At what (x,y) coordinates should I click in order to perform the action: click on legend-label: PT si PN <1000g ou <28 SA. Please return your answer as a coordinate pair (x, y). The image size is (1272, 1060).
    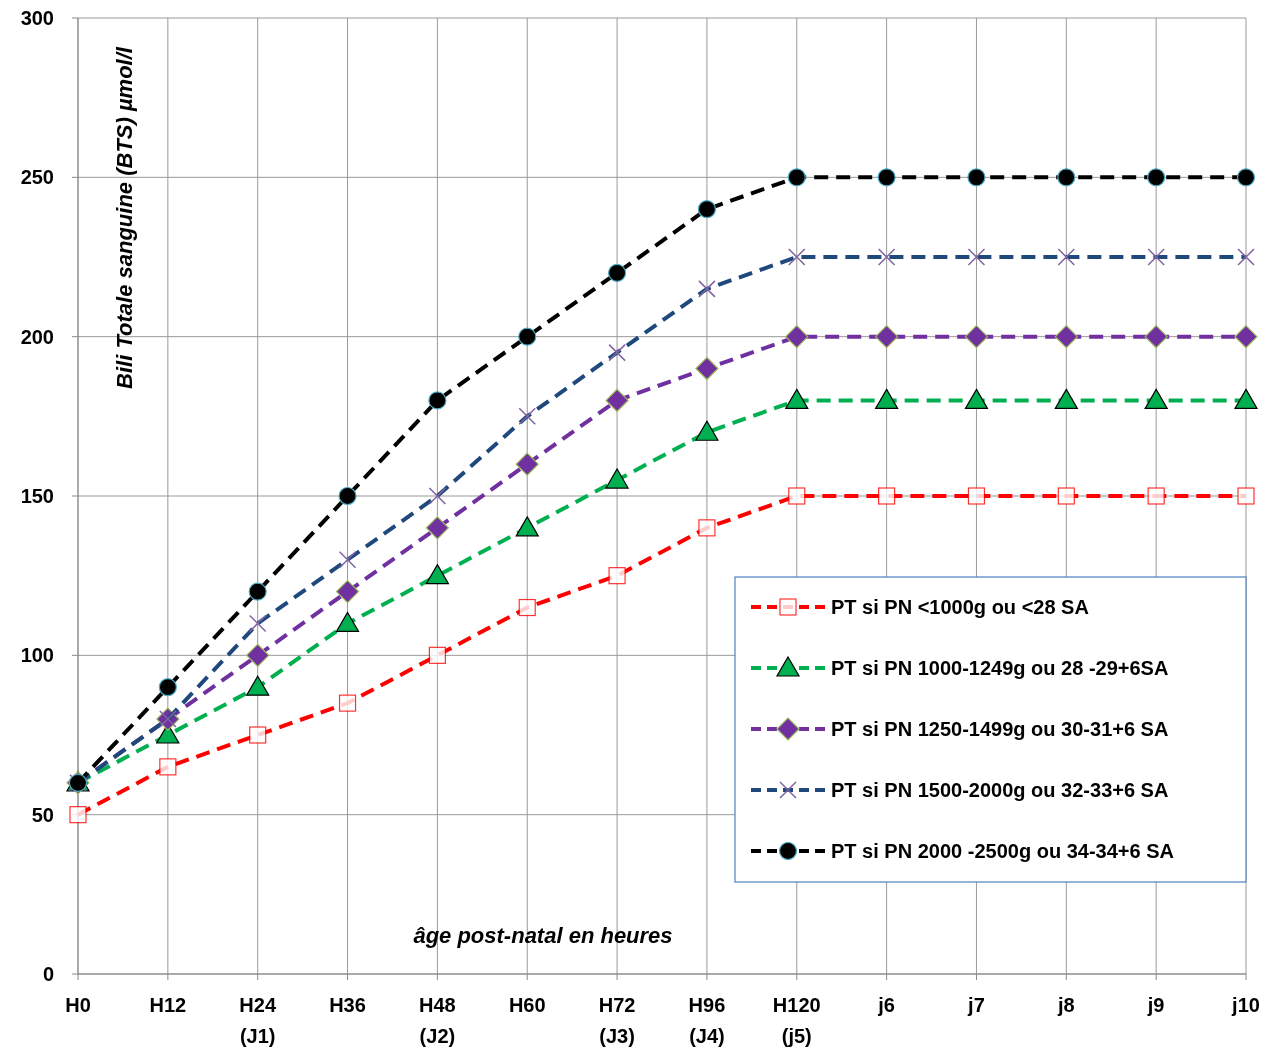
    Looking at the image, I should click on (960, 607).